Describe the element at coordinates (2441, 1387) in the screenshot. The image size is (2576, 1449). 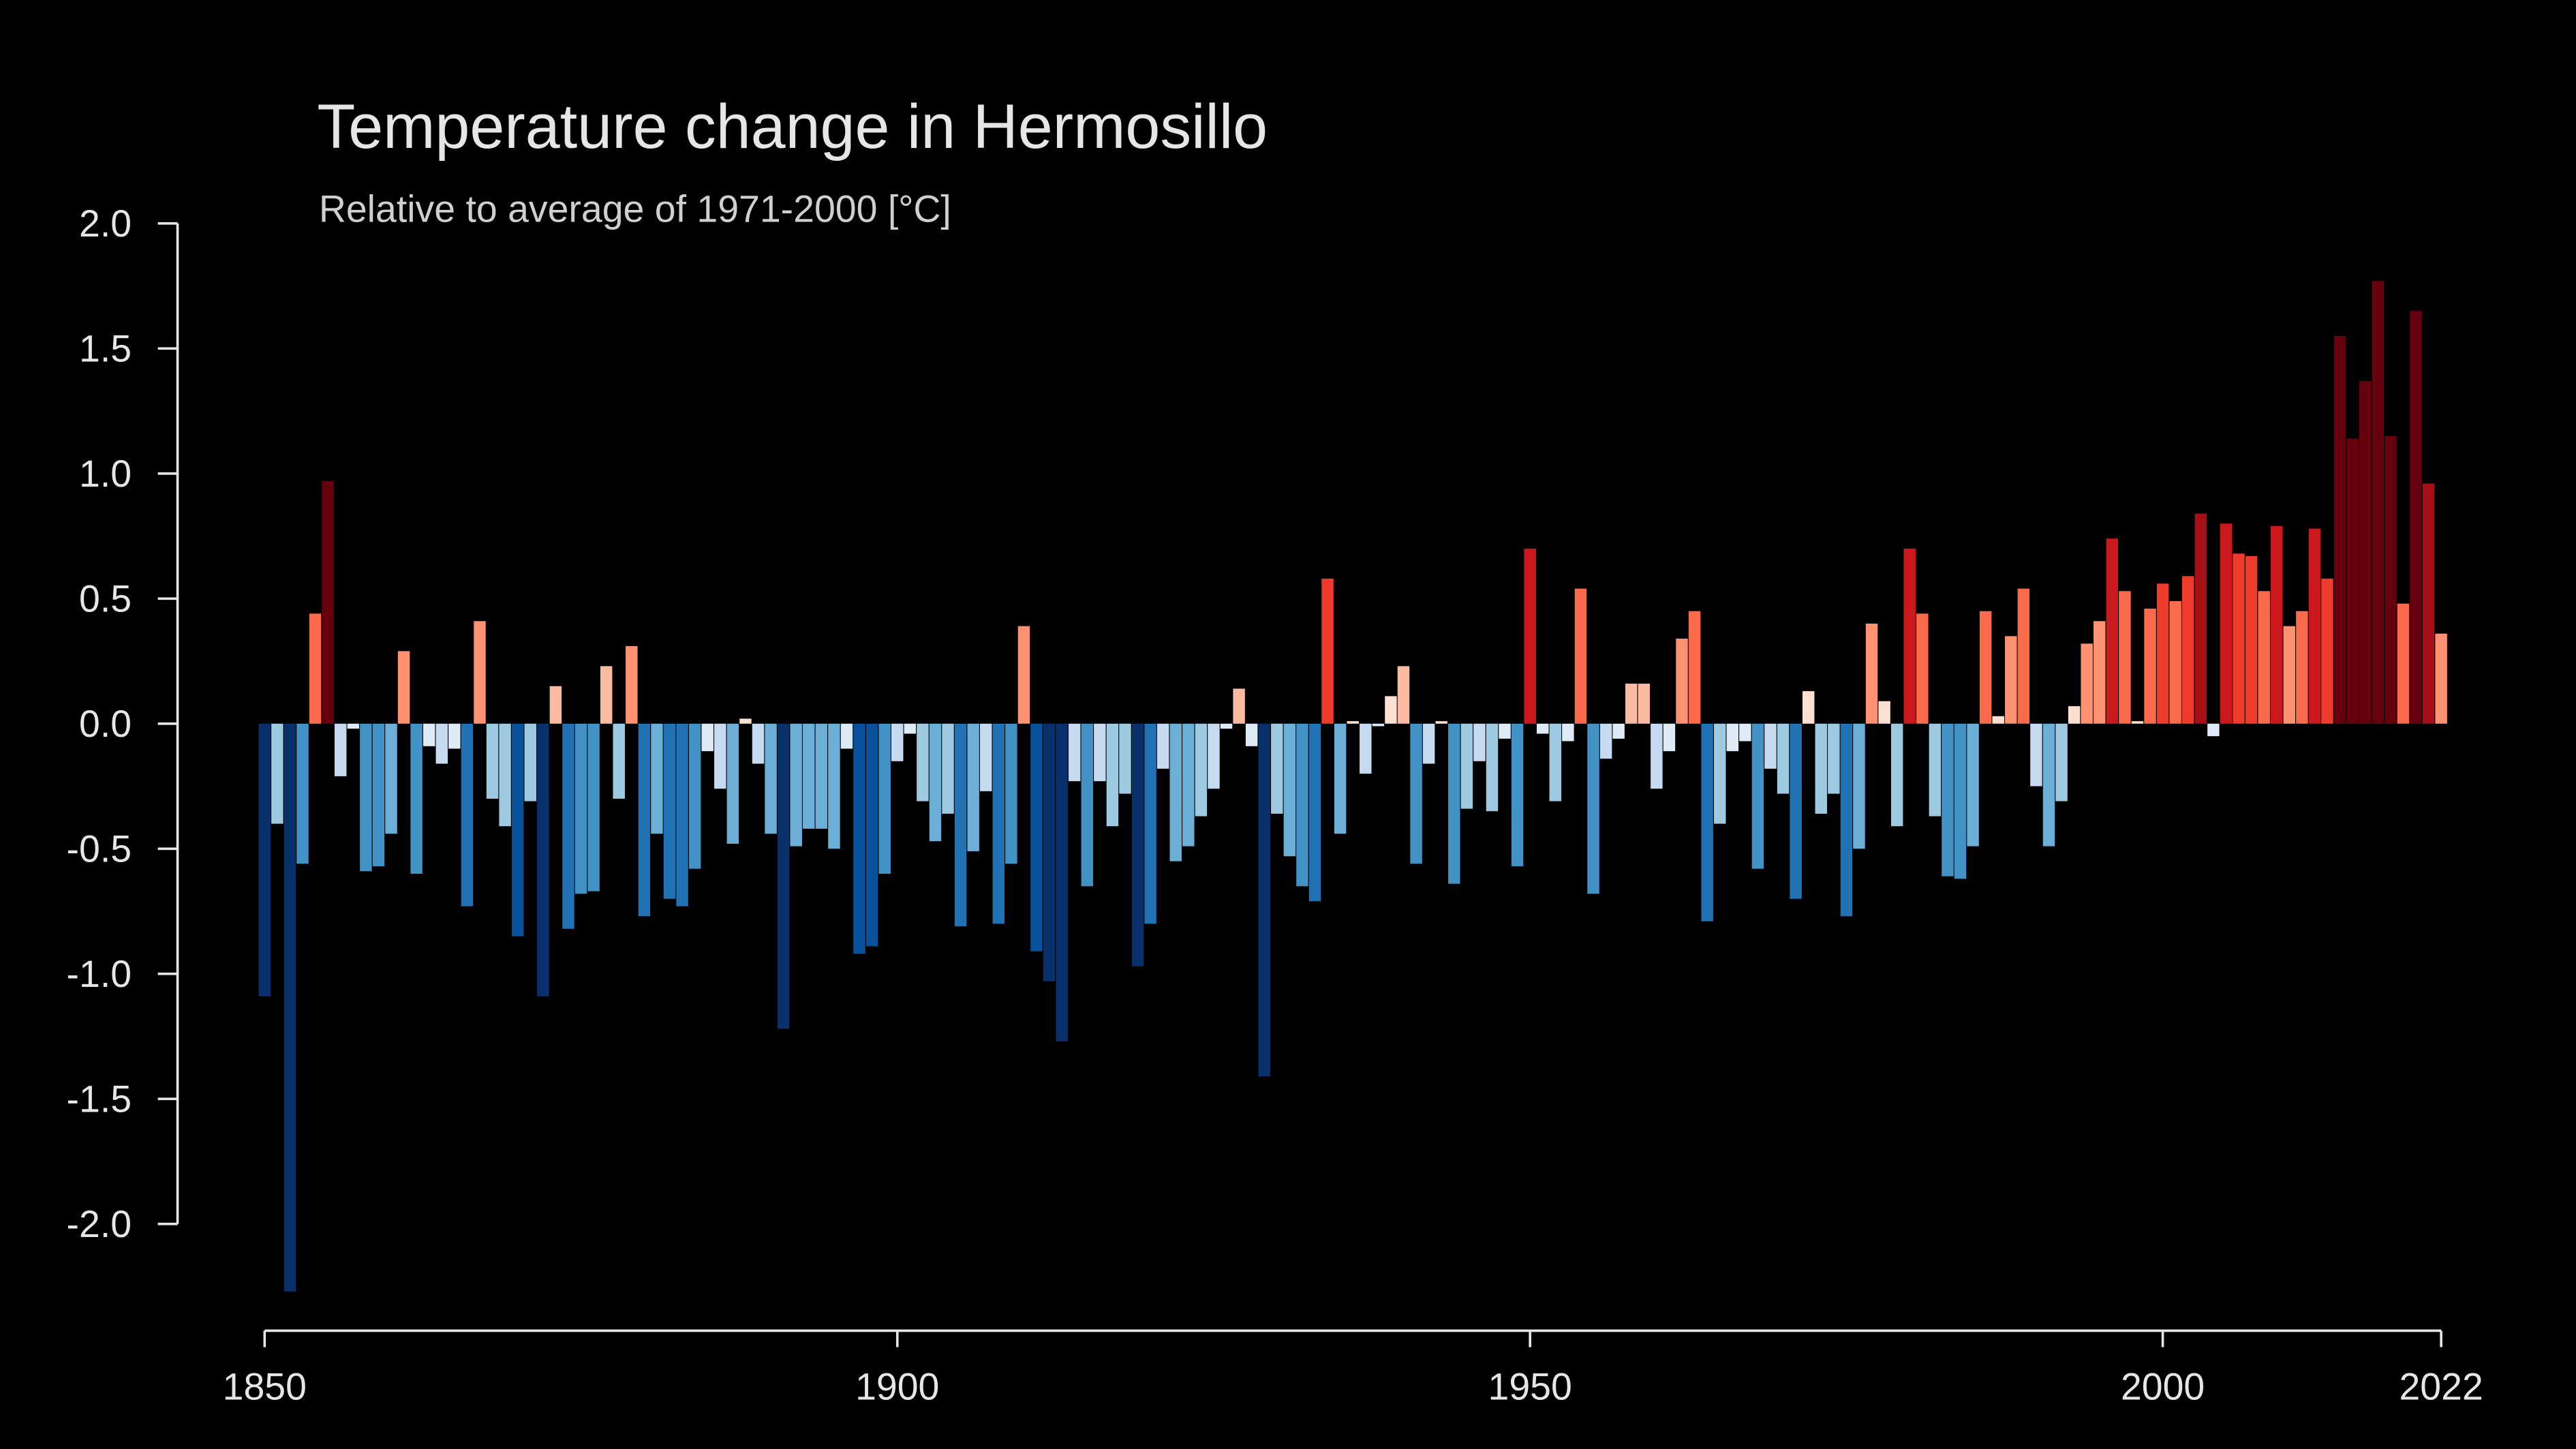
I see `x-tick-label: 2022` at that location.